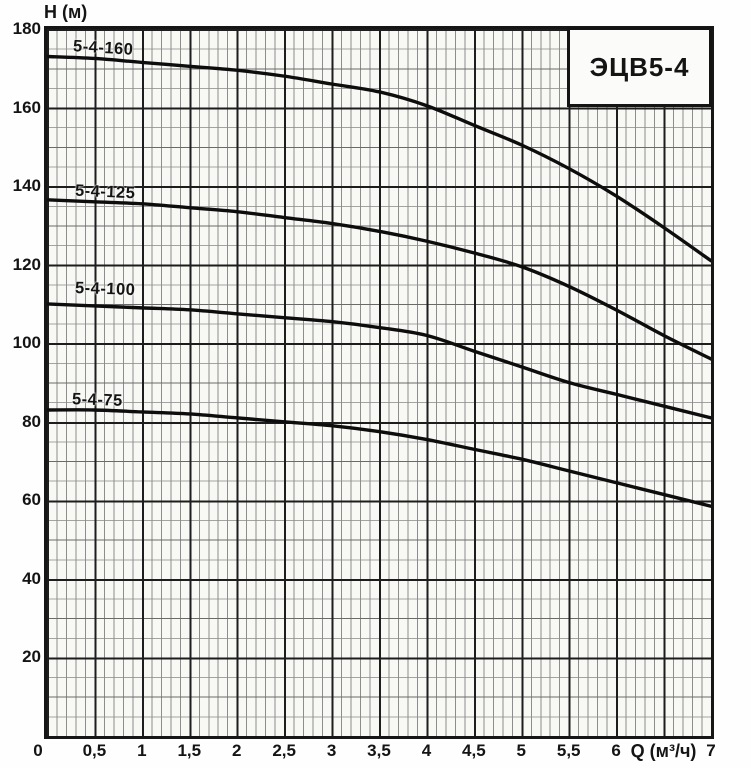  What do you see at coordinates (663, 751) in the screenshot?
I see `x-axis-title: Q (м³/ч)` at bounding box center [663, 751].